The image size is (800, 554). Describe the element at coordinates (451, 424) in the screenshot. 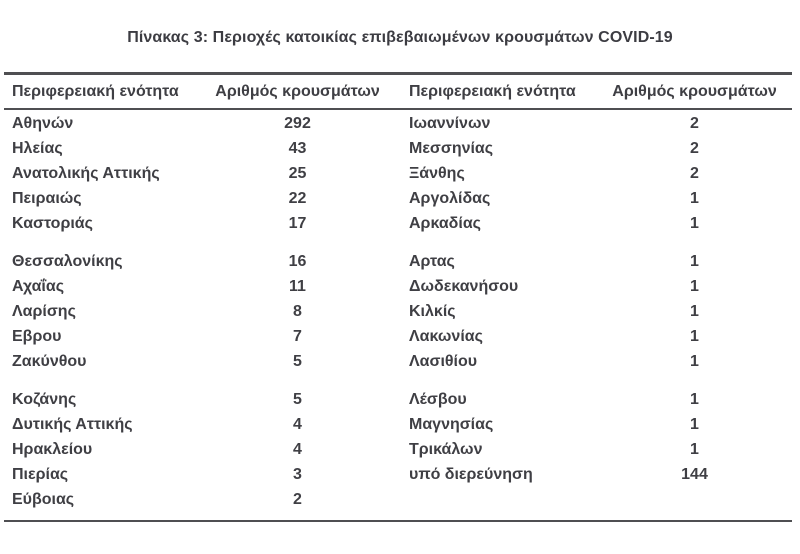

I see `region-cell-right: Μαγνησίας` at that location.